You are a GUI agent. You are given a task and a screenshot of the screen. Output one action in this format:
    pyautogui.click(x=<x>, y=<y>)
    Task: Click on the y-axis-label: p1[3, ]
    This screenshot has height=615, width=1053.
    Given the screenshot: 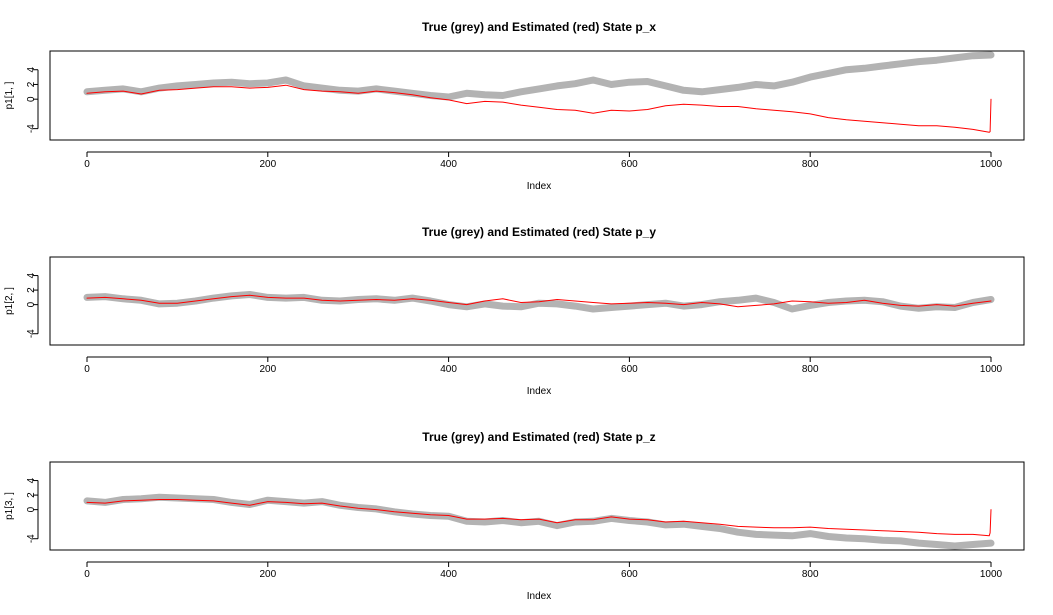 What is the action you would take?
    pyautogui.click(x=9, y=506)
    